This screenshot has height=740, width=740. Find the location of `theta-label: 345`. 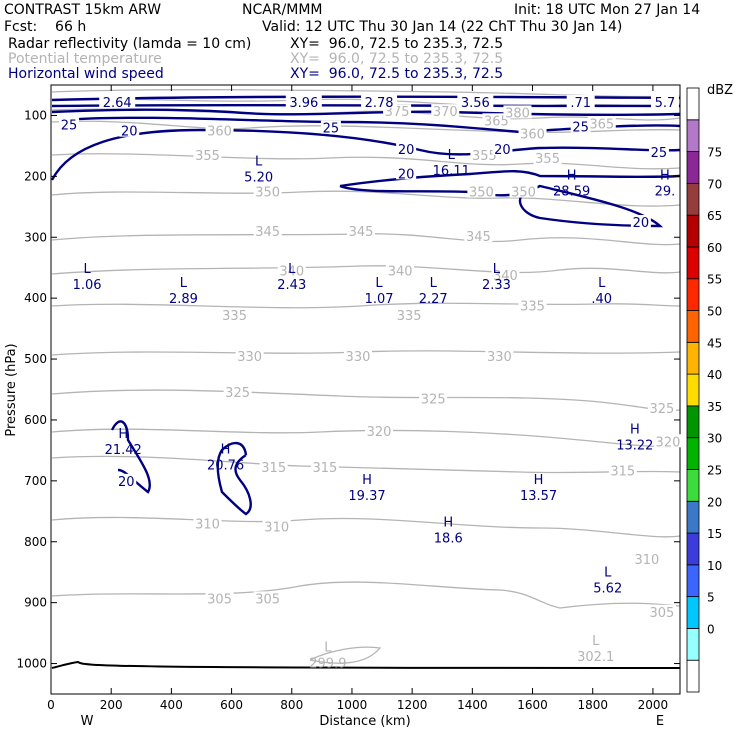

theta-label: 345 is located at coordinates (478, 237).